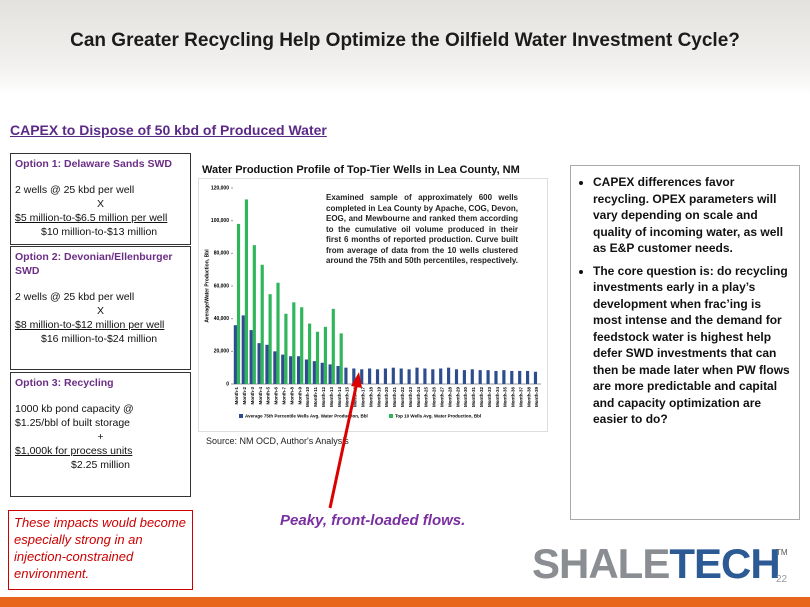 The image size is (810, 607). What do you see at coordinates (222, 352) in the screenshot?
I see `y-tick-label: 20,000` at bounding box center [222, 352].